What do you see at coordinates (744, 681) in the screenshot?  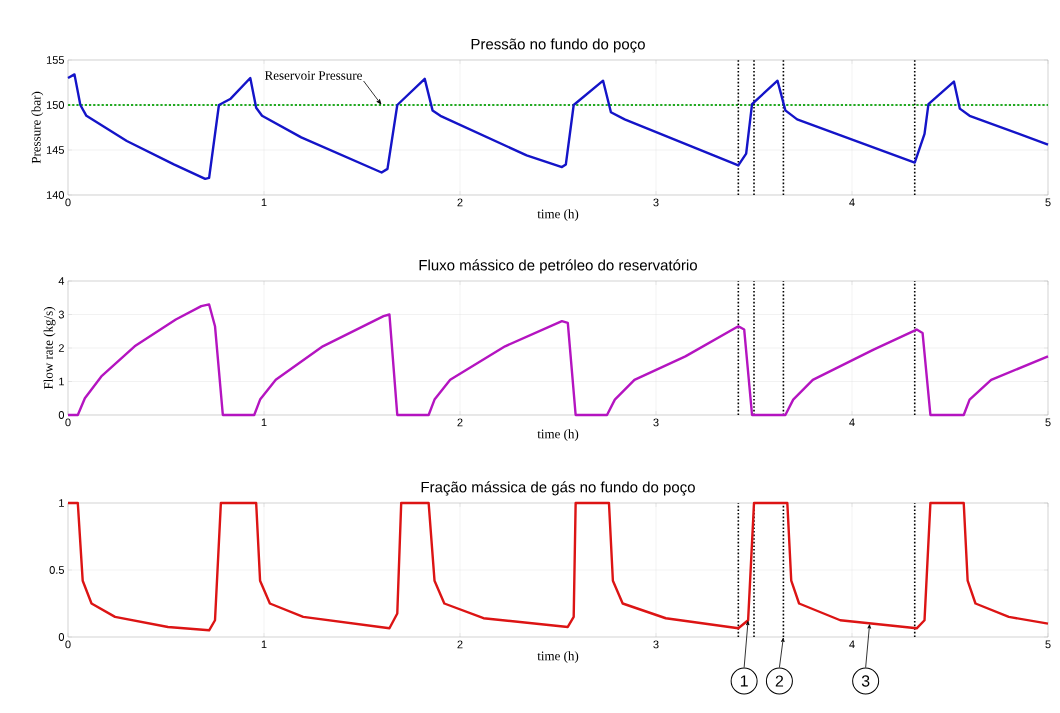 I see `annotation: 1` at bounding box center [744, 681].